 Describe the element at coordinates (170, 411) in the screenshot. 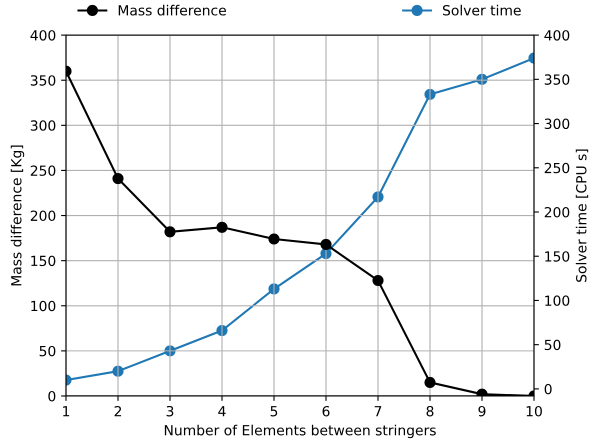

I see `x-tick-label: 3` at that location.